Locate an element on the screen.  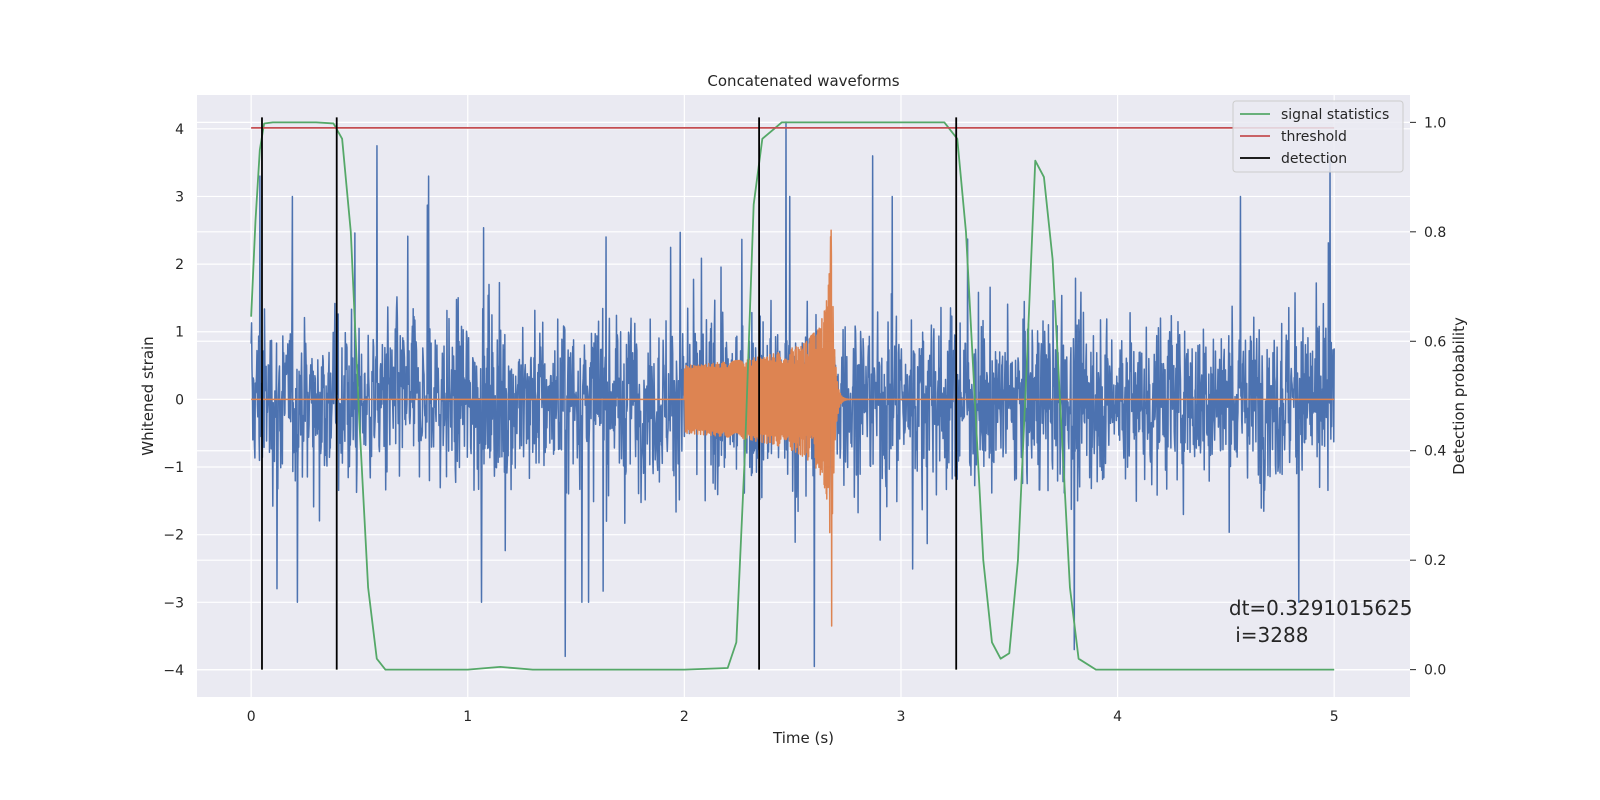
legend-label: threshold is located at coordinates (1314, 137).